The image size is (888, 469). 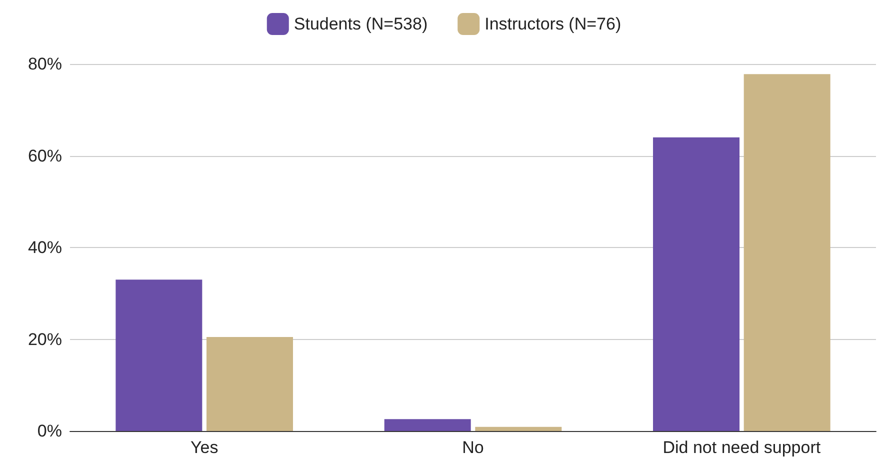 What do you see at coordinates (45, 339) in the screenshot?
I see `y-tick-label: 20%` at bounding box center [45, 339].